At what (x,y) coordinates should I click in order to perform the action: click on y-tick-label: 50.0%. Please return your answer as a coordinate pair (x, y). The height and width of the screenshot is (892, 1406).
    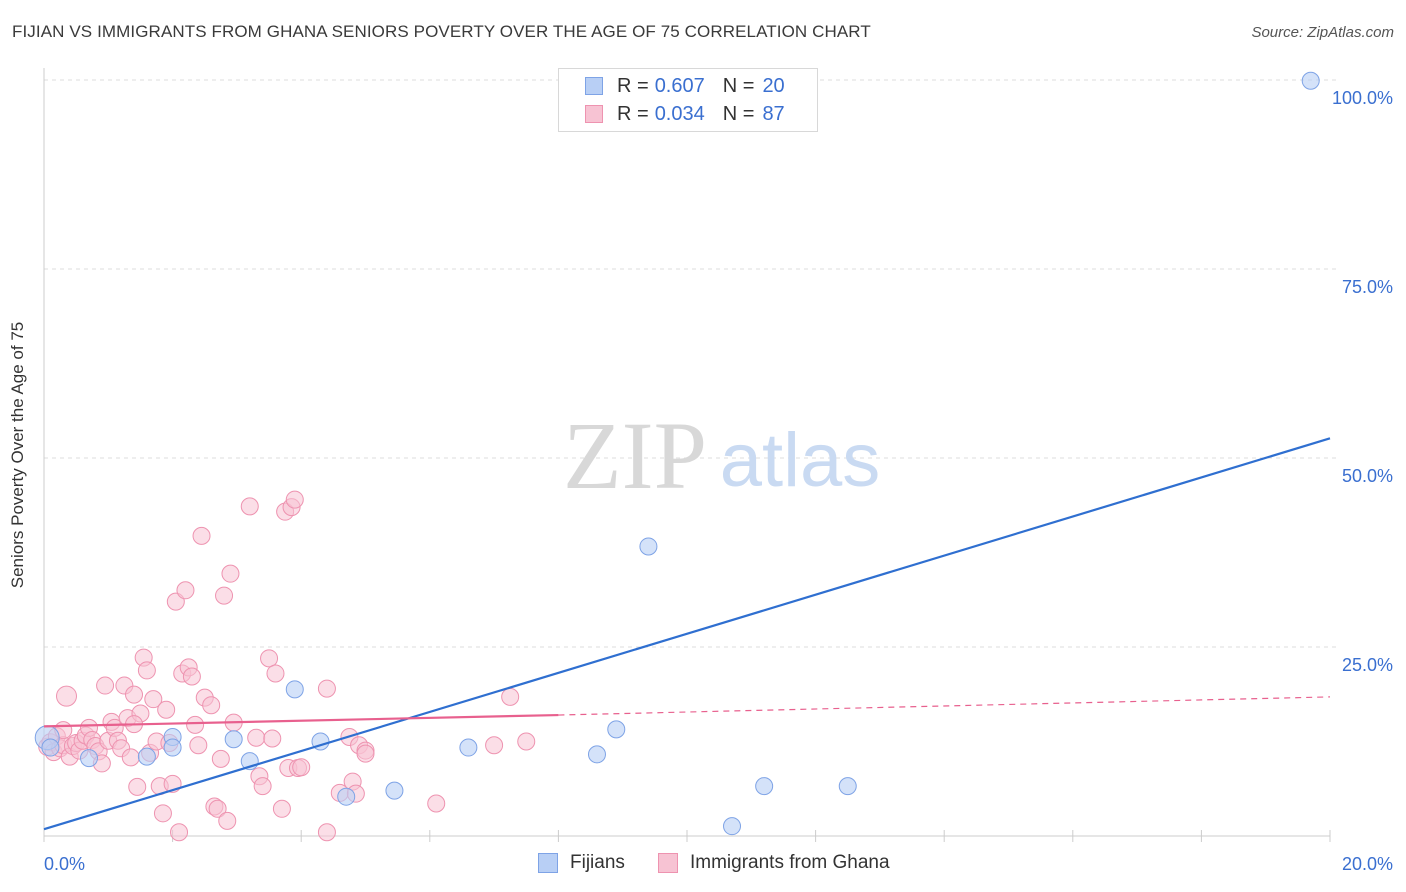
    Looking at the image, I should click on (1367, 476).